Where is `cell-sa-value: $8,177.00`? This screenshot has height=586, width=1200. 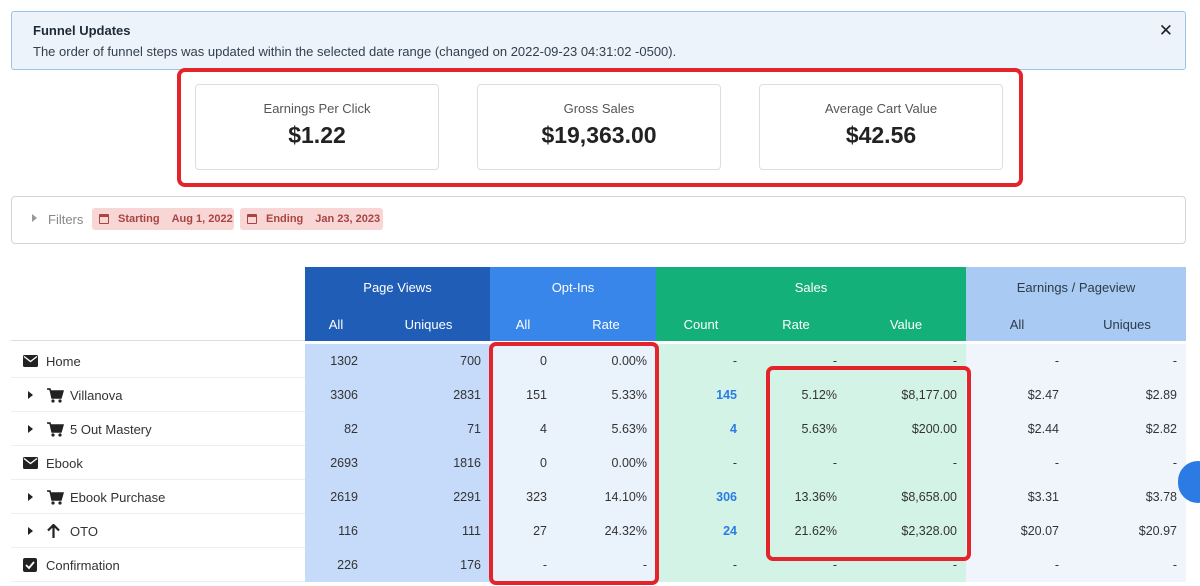
cell-sa-value: $8,177.00 is located at coordinates (906, 395).